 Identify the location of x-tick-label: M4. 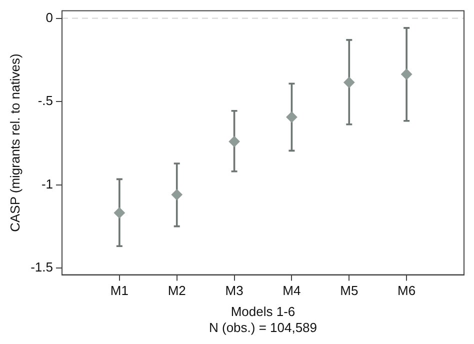
(291, 290).